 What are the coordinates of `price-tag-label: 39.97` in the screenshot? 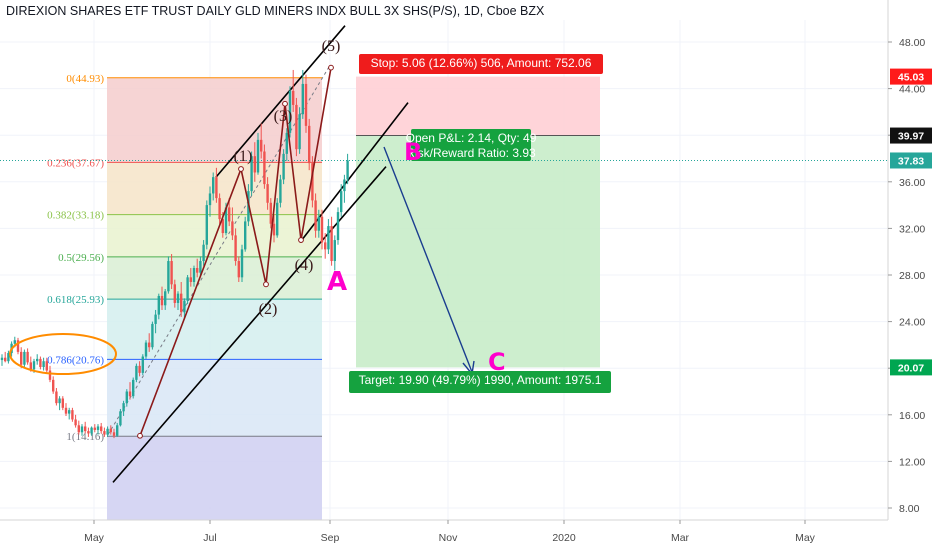 It's located at (911, 137).